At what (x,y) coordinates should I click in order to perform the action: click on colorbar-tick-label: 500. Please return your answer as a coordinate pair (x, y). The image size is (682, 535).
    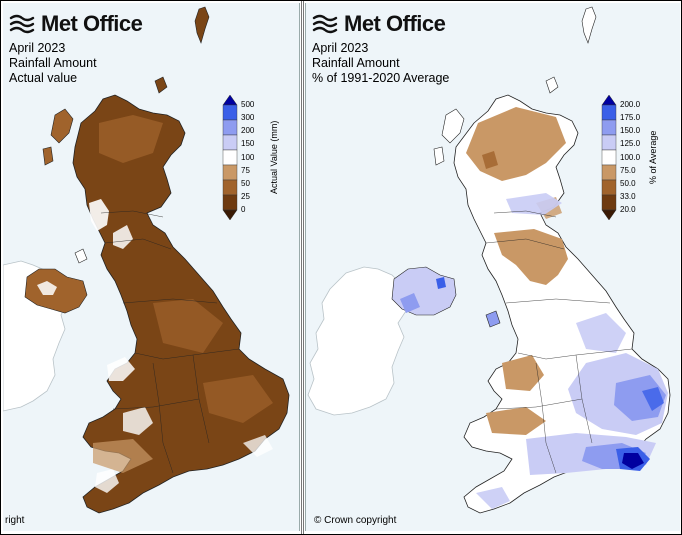
    Looking at the image, I should click on (248, 104).